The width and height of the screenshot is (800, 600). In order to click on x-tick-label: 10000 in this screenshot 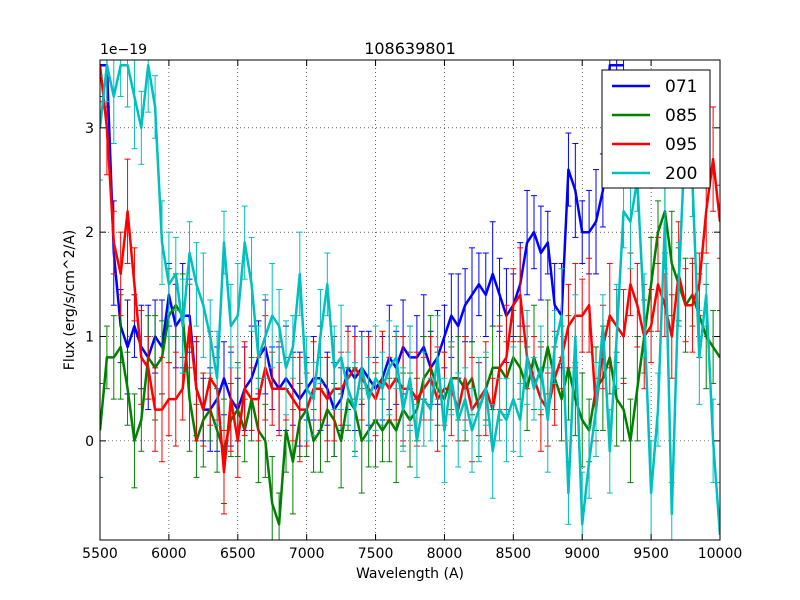, I will do `click(720, 554)`.